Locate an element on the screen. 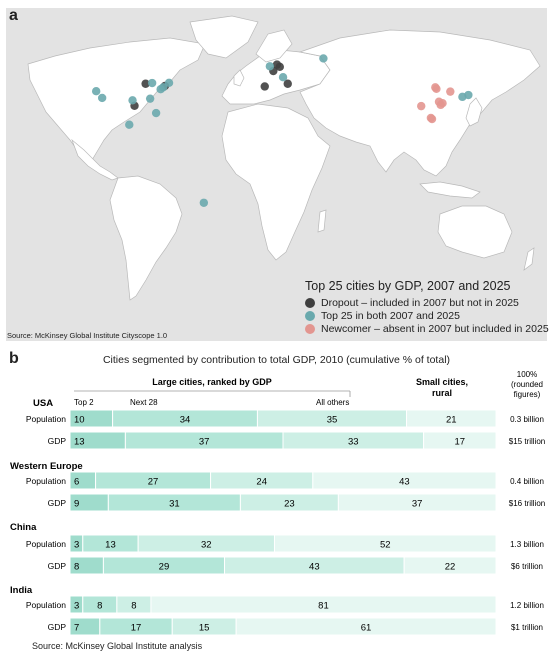  segment-header-1: Next 28 is located at coordinates (144, 402).